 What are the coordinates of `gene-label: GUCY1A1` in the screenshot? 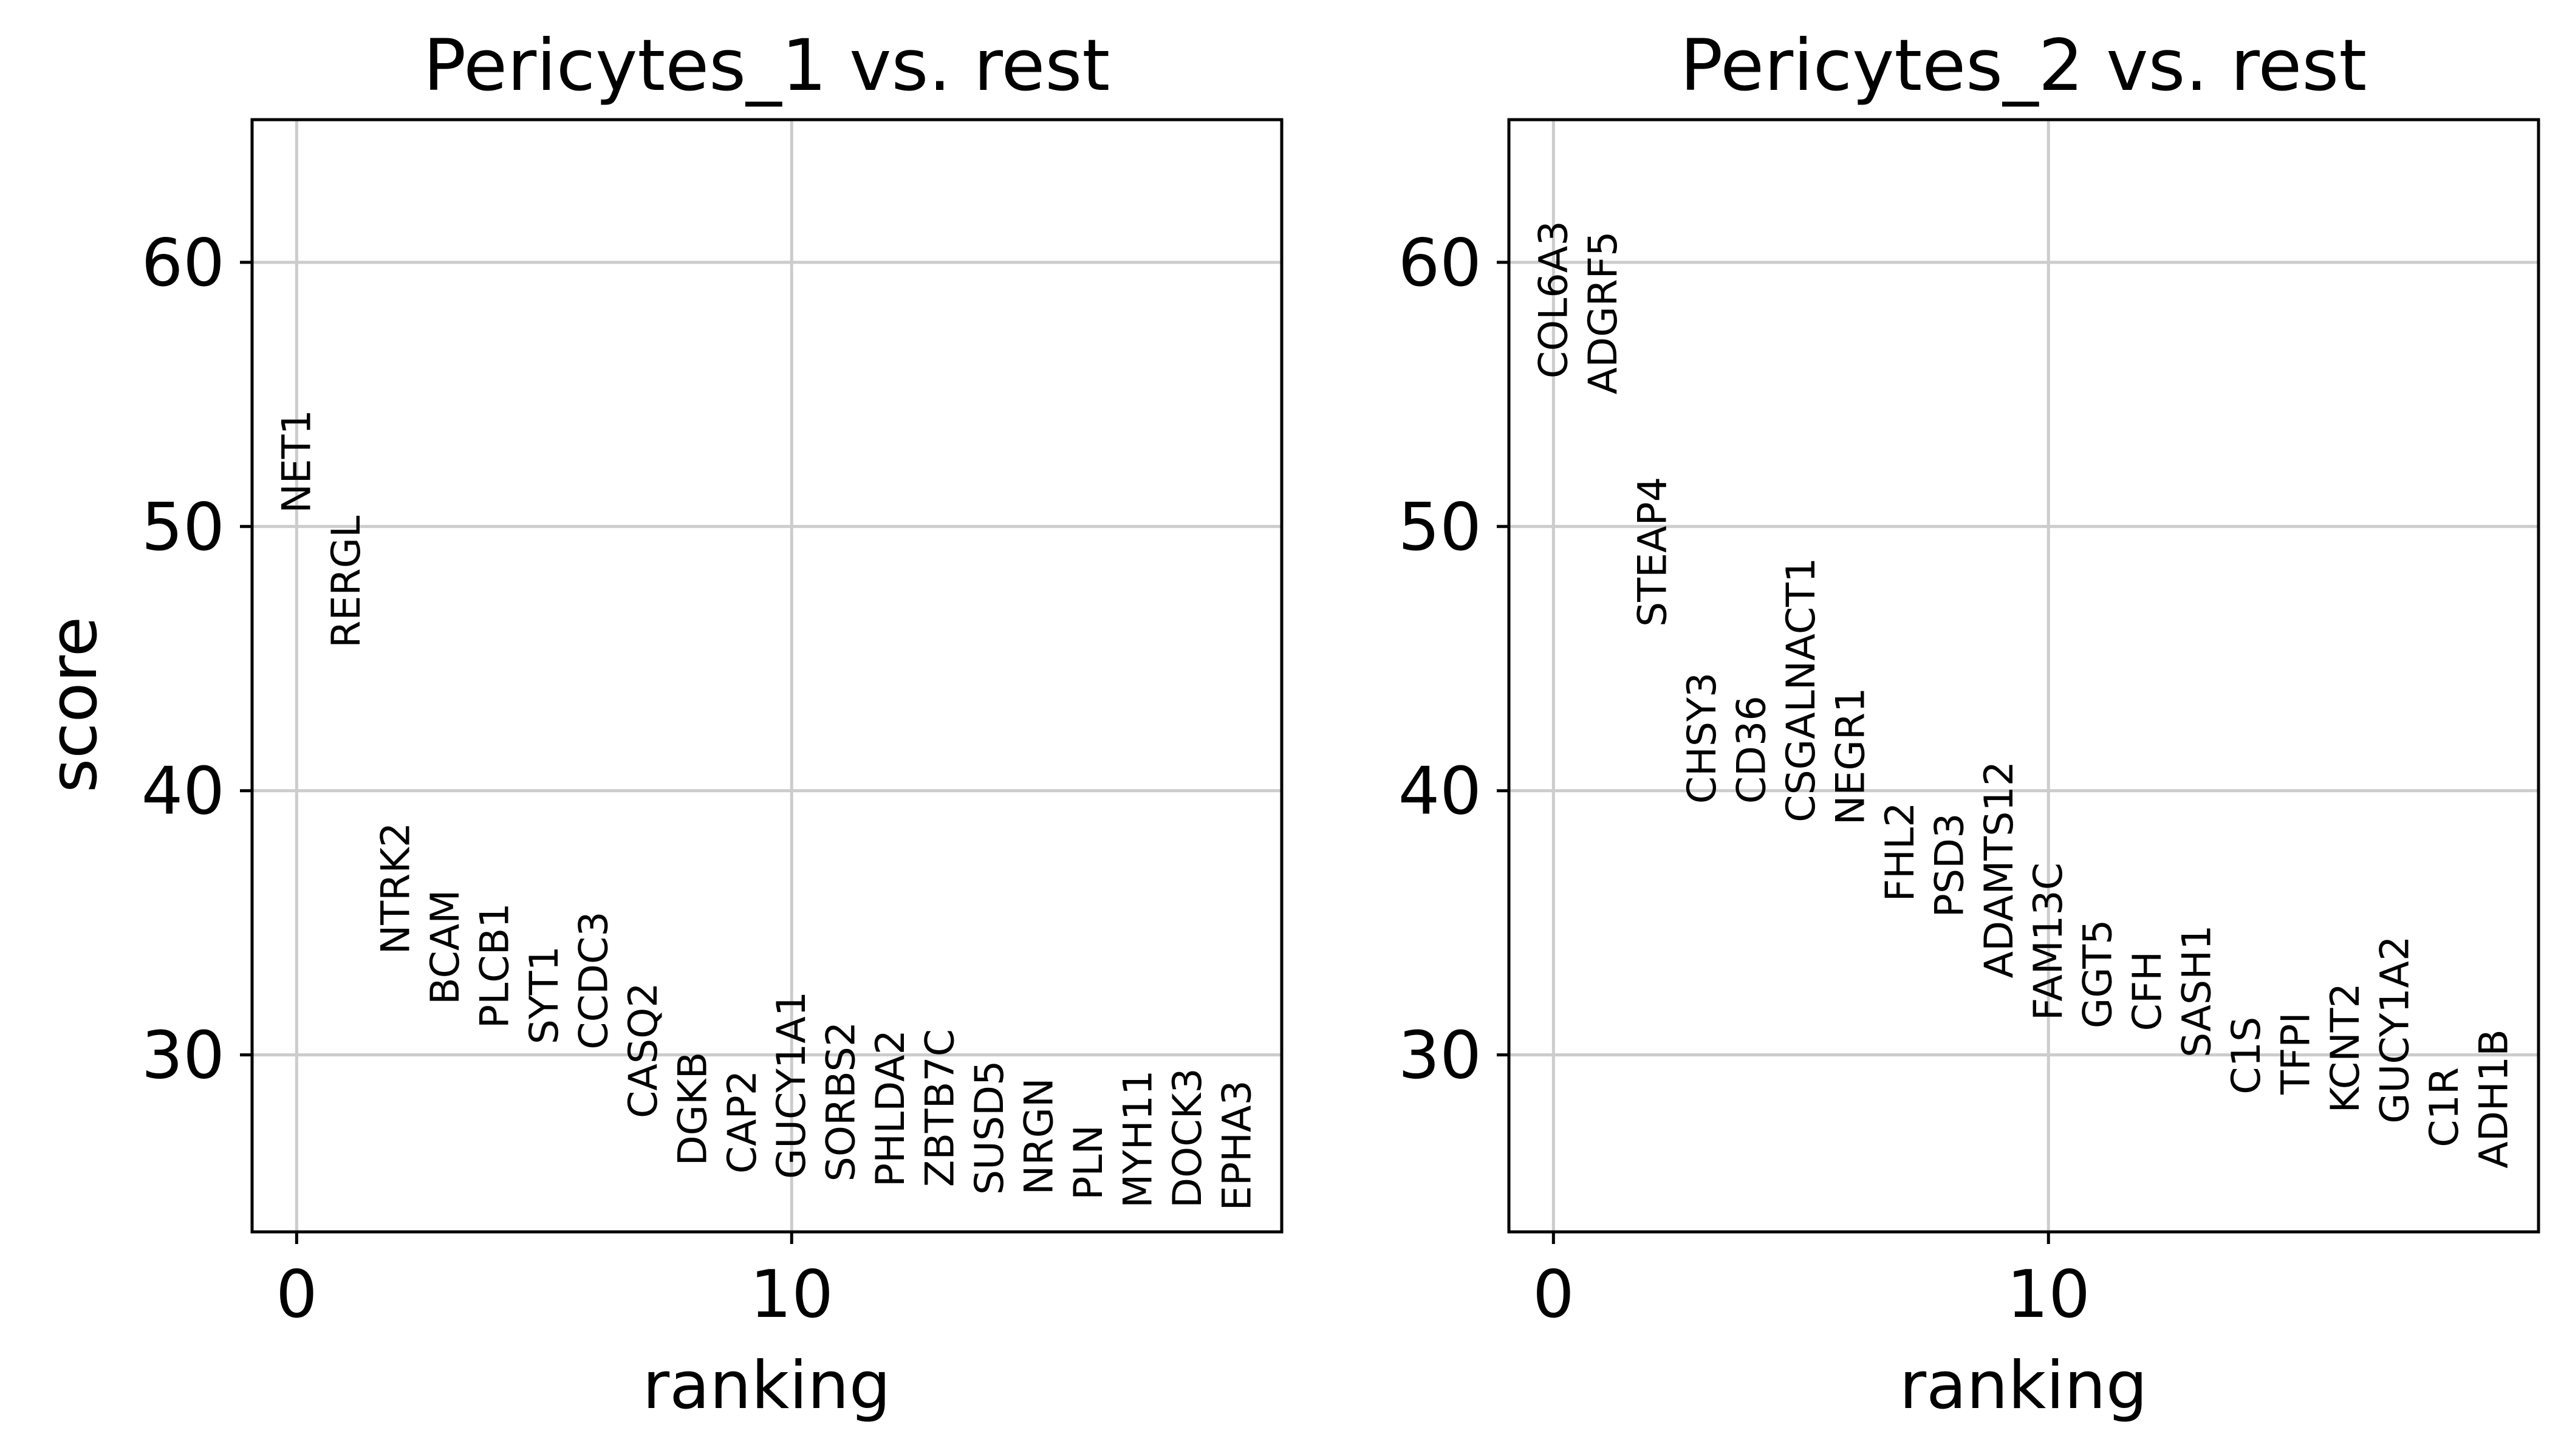 It's located at (792, 1085).